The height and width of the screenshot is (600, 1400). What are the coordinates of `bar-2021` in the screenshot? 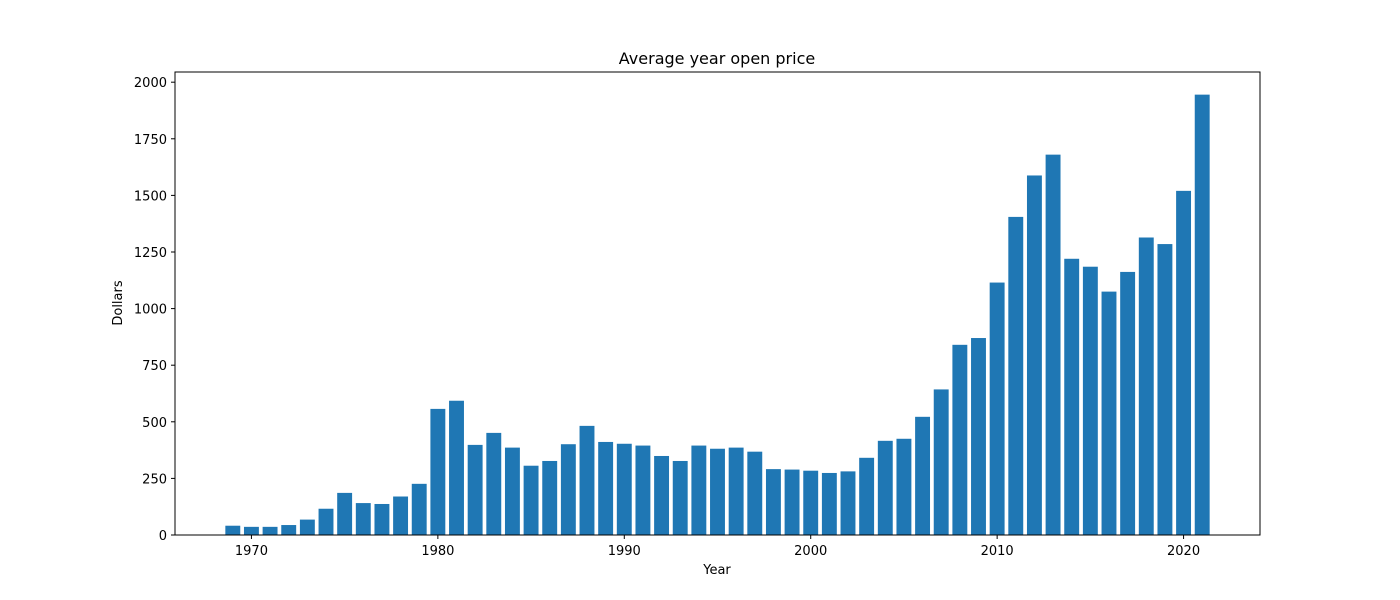 It's located at (1202, 314).